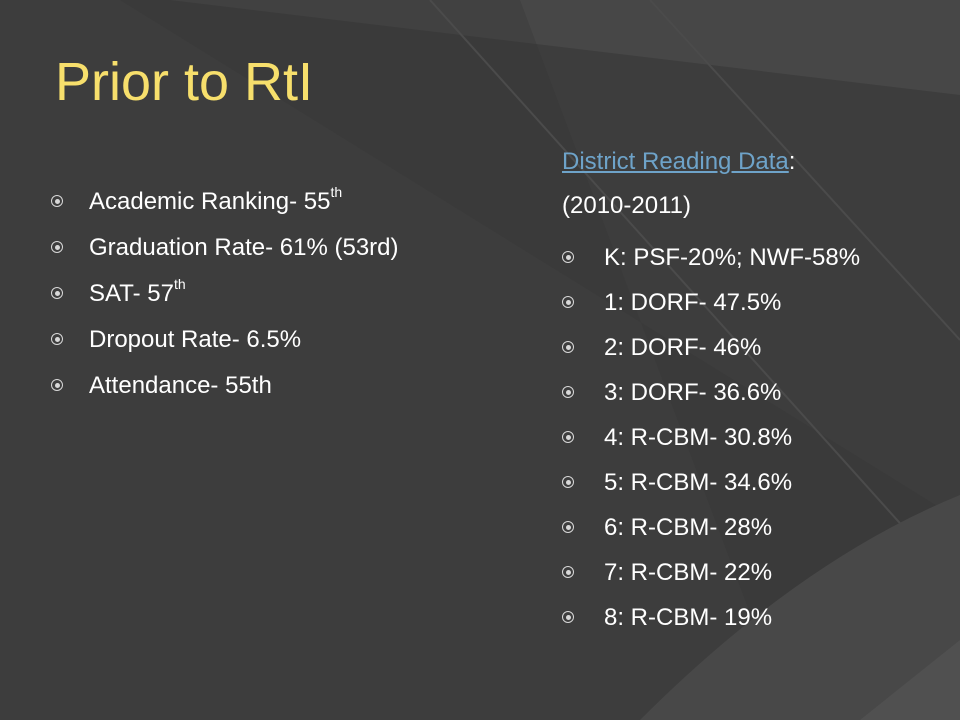 This screenshot has height=720, width=960. What do you see at coordinates (184, 82) in the screenshot?
I see `slide-title: Prior to RtI` at bounding box center [184, 82].